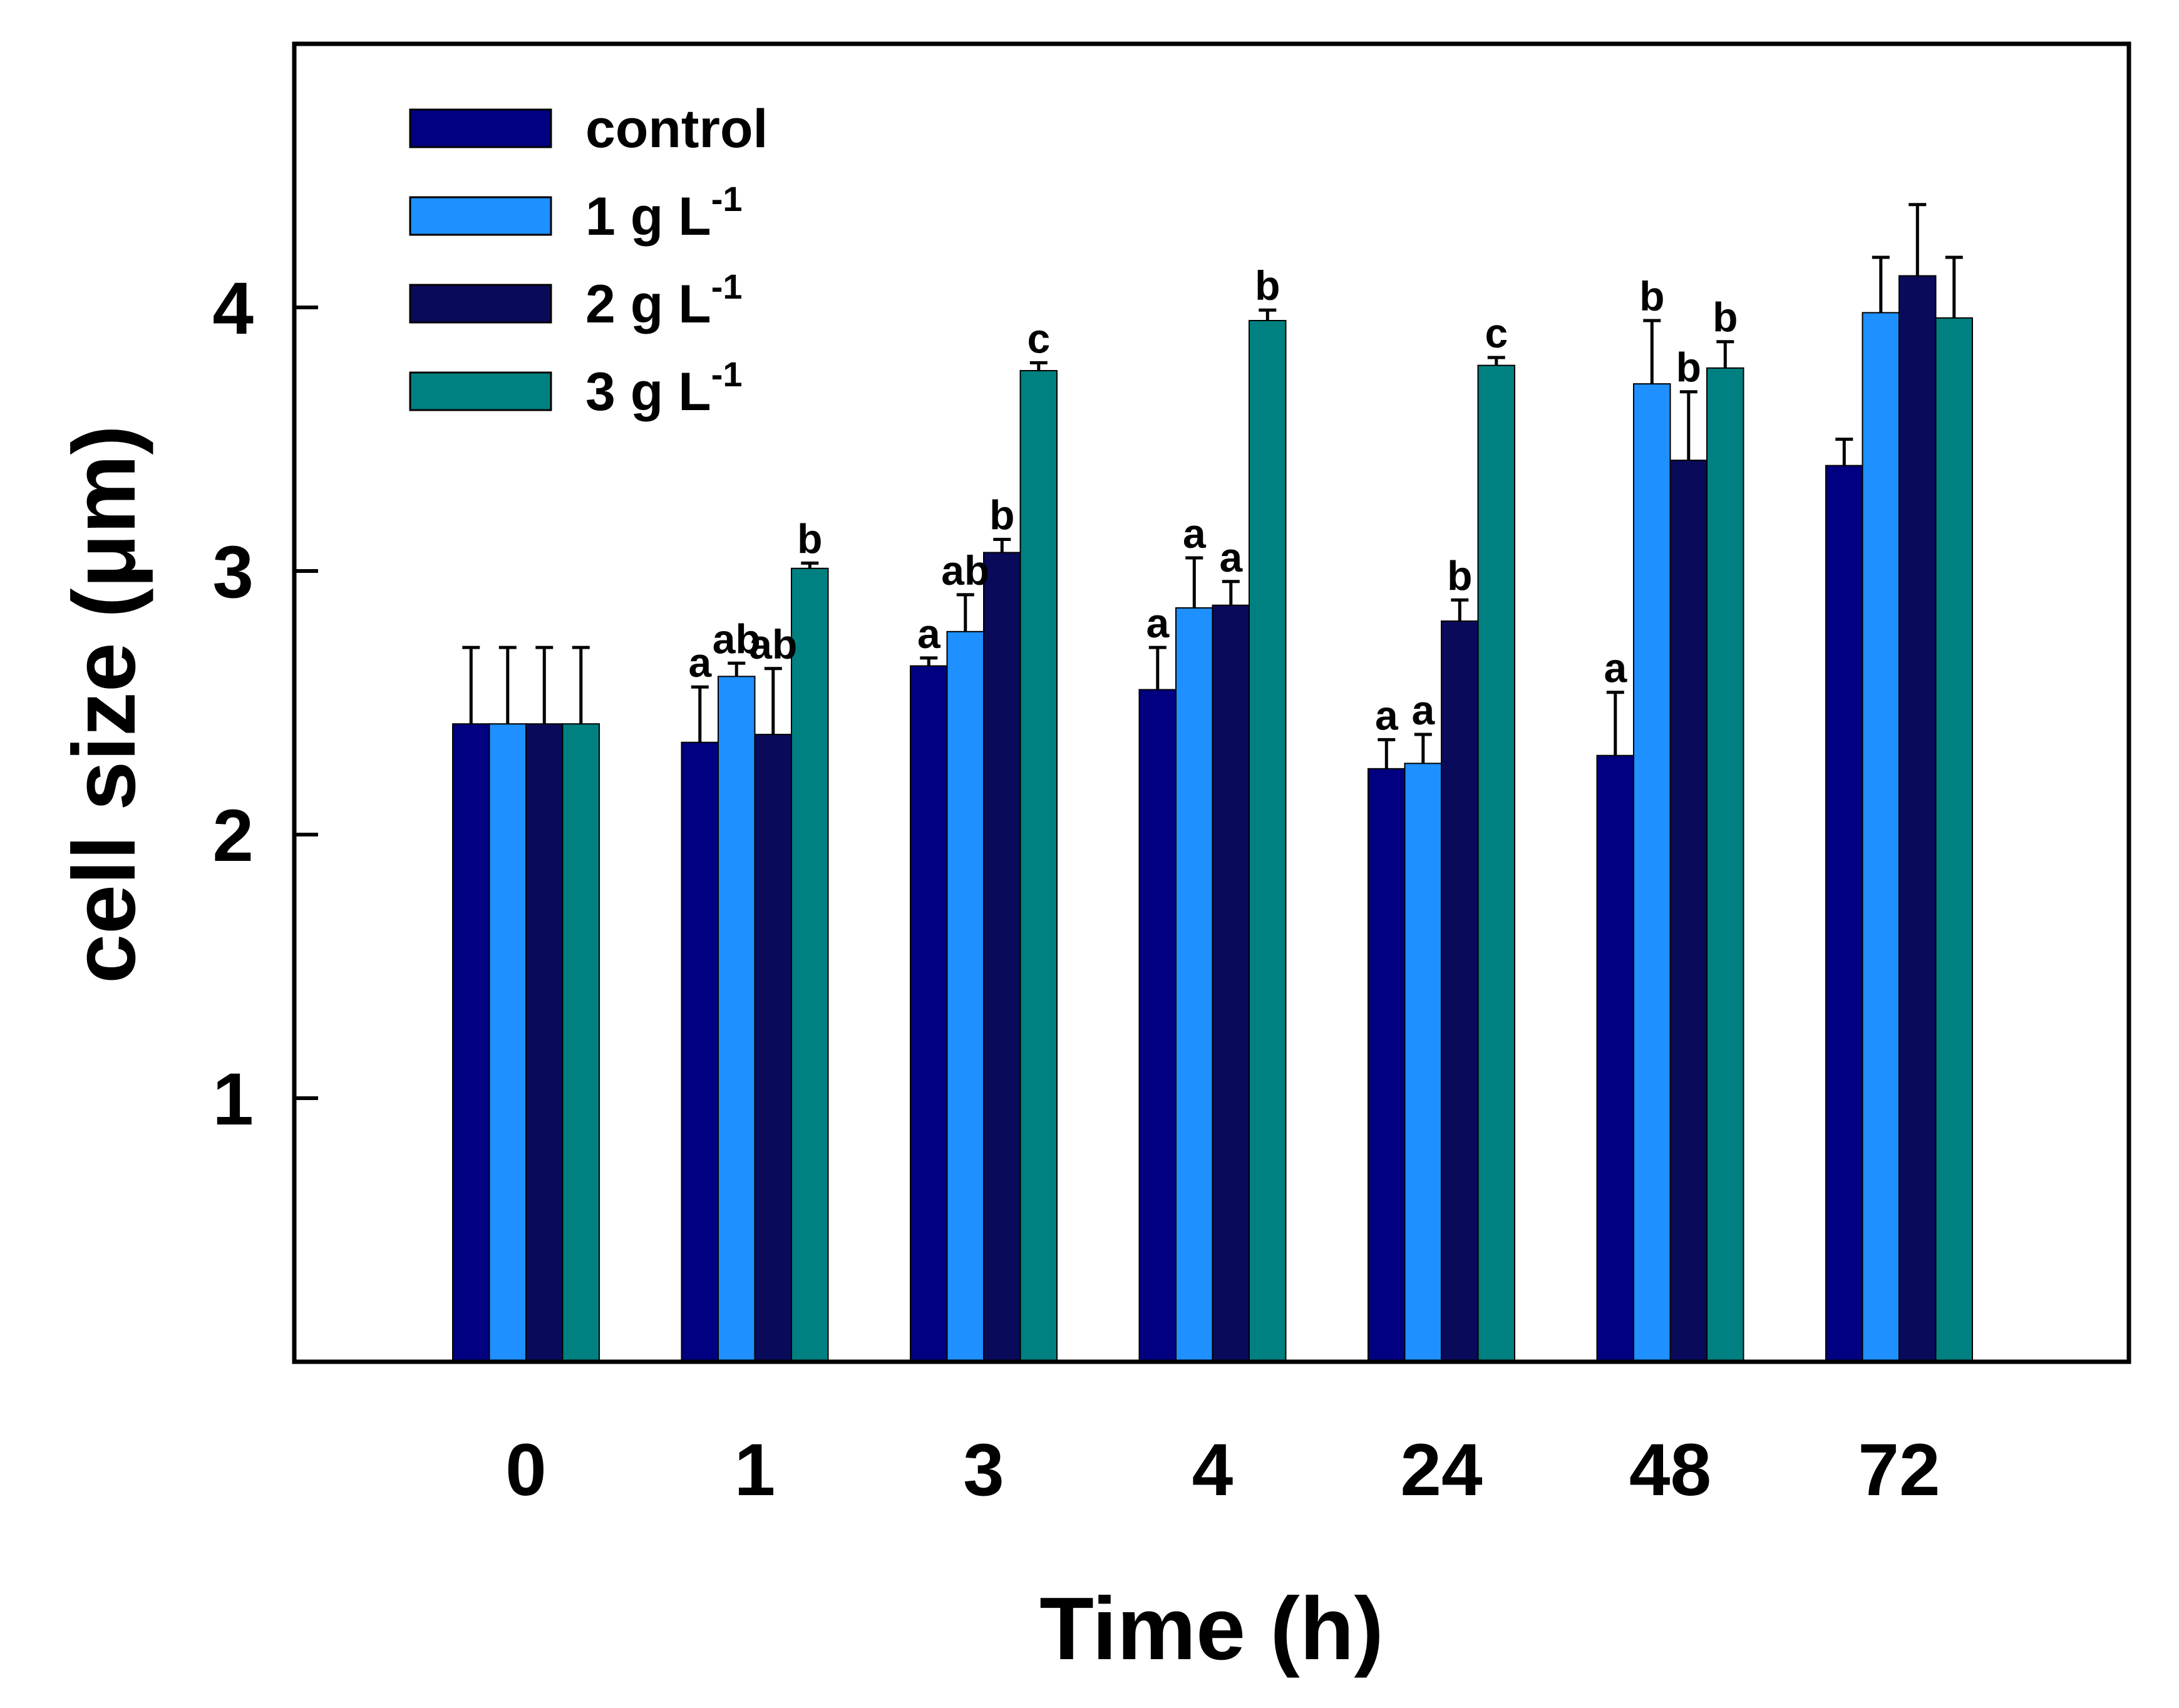 The height and width of the screenshot is (1708, 2179). I want to click on significance-label-4h-series-3: a, so click(1231, 557).